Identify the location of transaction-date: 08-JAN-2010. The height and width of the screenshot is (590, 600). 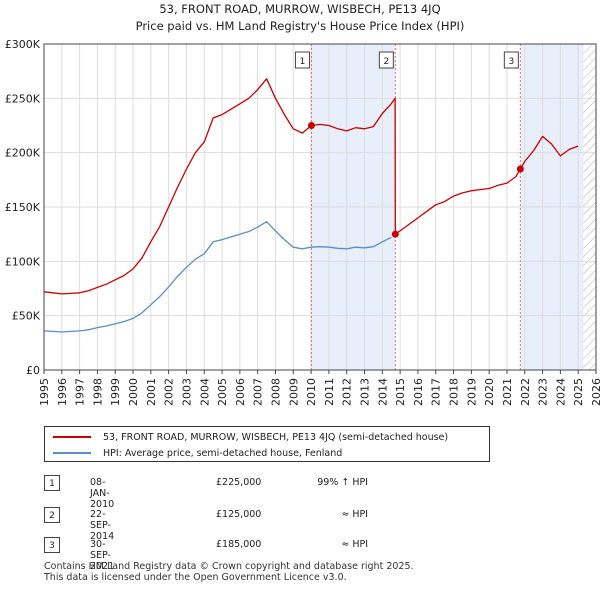
(102, 493).